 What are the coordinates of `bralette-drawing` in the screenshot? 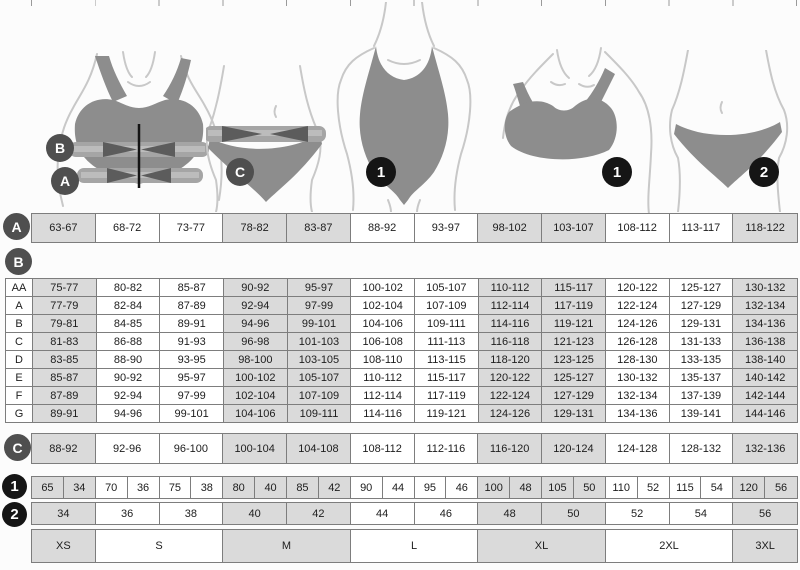 It's located at (577, 130).